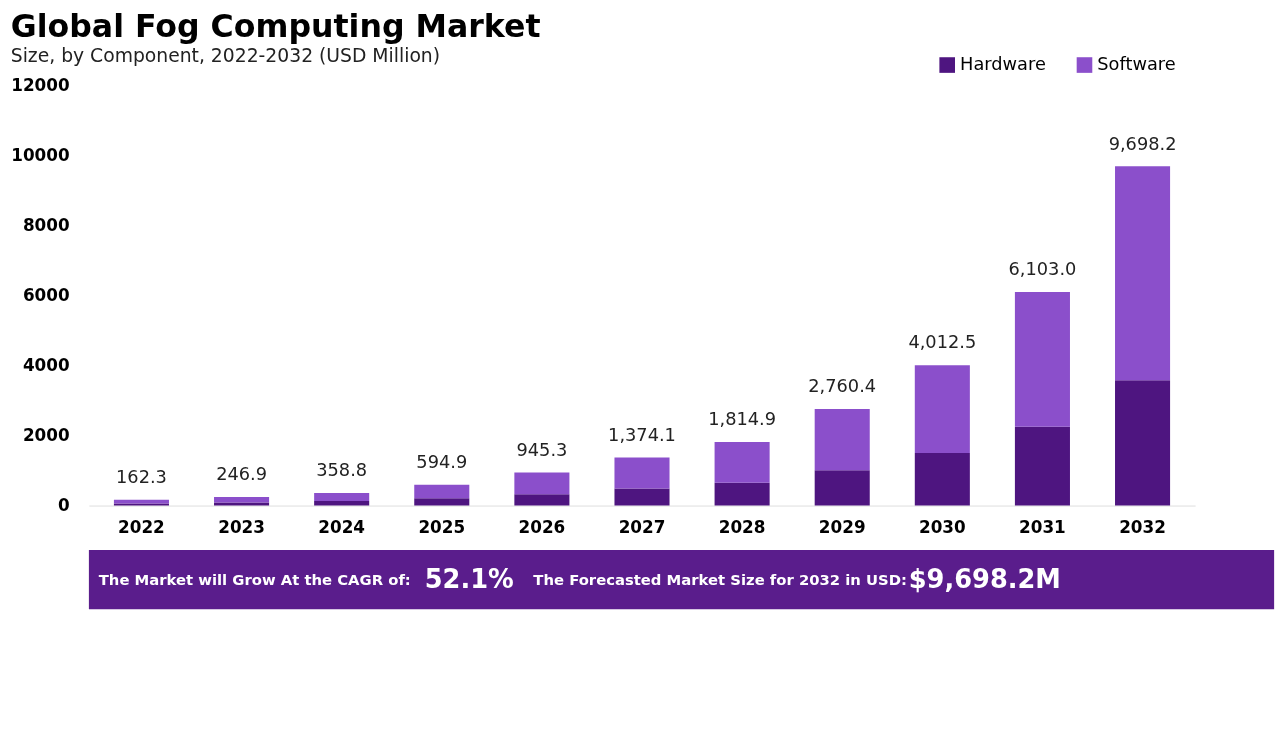 This screenshot has width=1284, height=734. Describe the element at coordinates (842, 526) in the screenshot. I see `x-tick-label: 2029` at that location.